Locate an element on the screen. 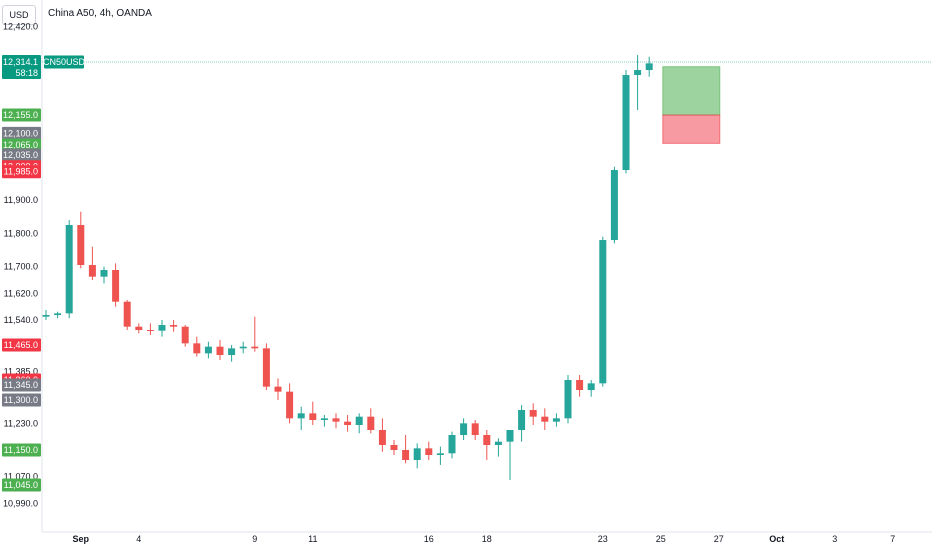  last-price-tag is located at coordinates (21, 67).